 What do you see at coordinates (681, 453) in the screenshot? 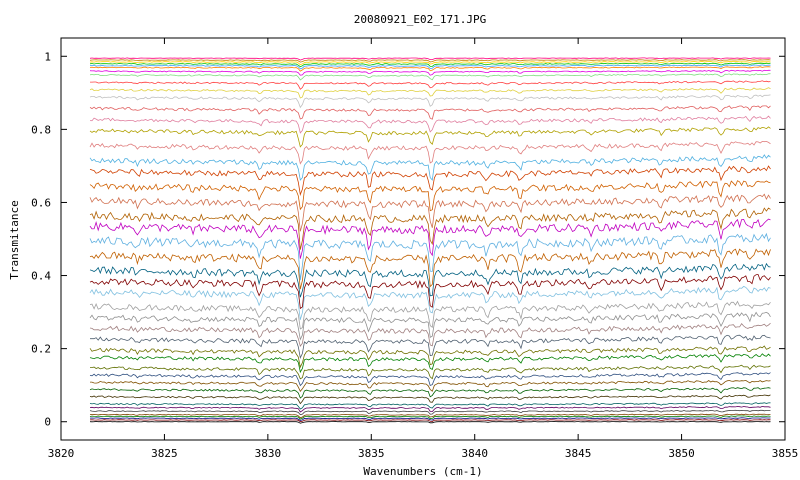
I see `x-tick-label: 3850` at bounding box center [681, 453].